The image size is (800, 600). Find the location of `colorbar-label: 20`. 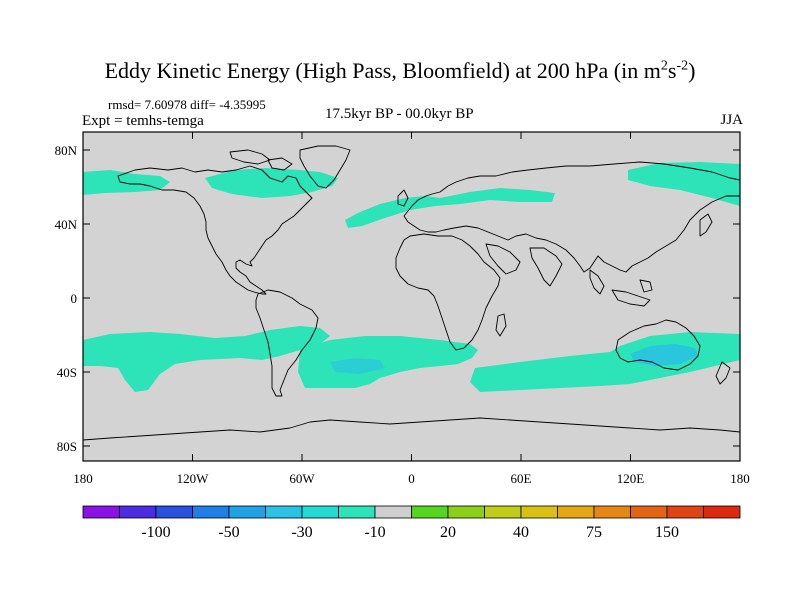

colorbar-label: 20 is located at coordinates (448, 532).